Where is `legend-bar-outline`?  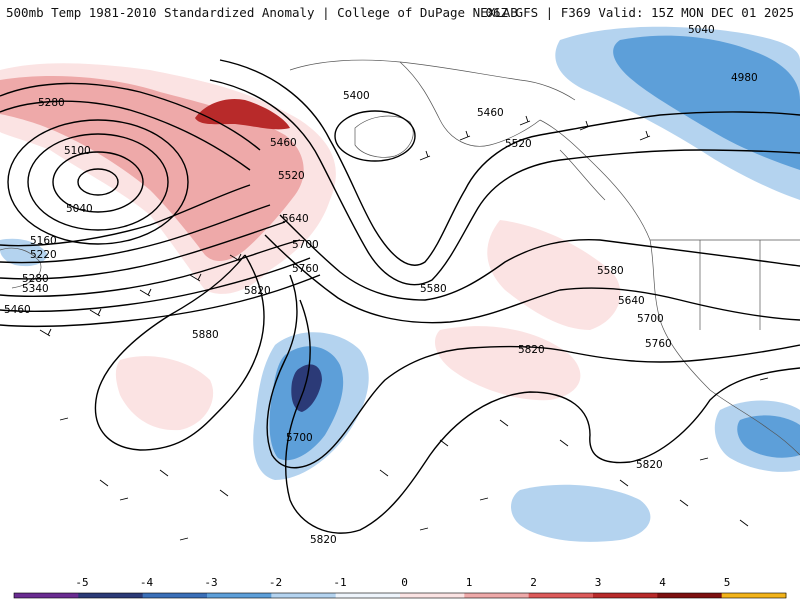 legend-bar-outline is located at coordinates (400, 595).